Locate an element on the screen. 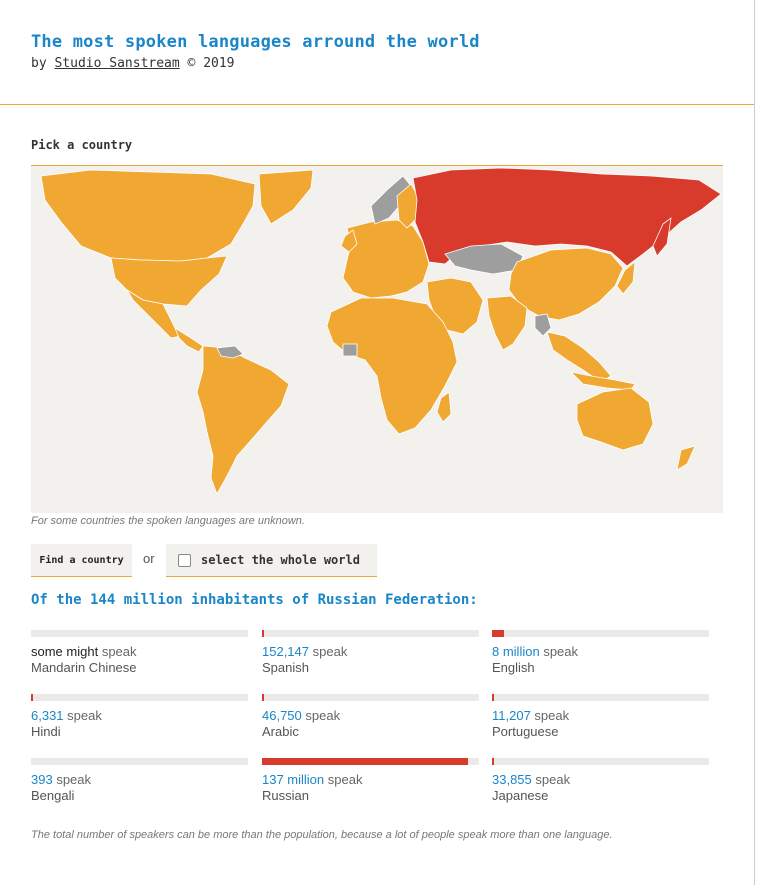  byline: by Studio Sanstream © 2019 is located at coordinates (133, 63).